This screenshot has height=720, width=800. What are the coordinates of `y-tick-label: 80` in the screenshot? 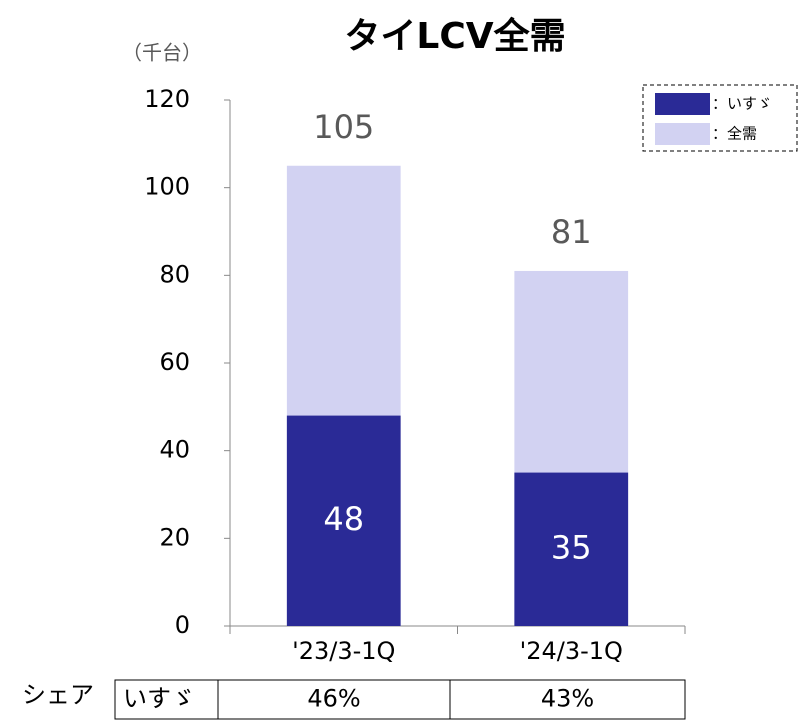 It's located at (174, 274).